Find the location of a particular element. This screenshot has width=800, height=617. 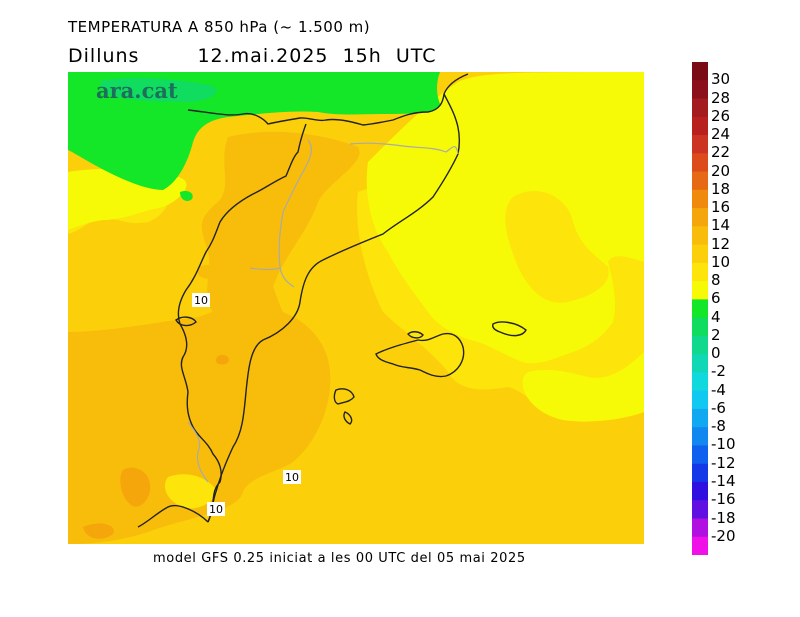

color-scale-label: -8 is located at coordinates (718, 426).